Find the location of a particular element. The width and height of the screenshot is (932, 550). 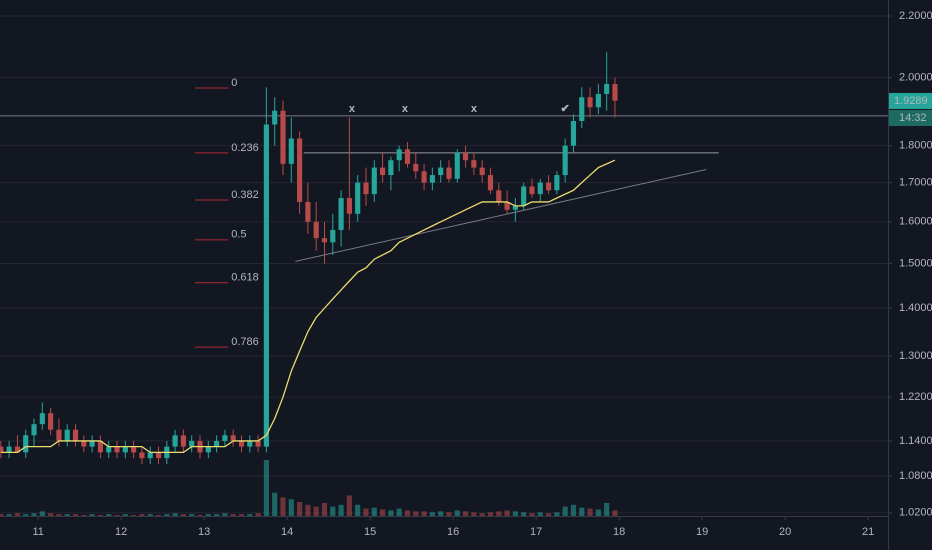

x-tick-label: 15 is located at coordinates (370, 532).